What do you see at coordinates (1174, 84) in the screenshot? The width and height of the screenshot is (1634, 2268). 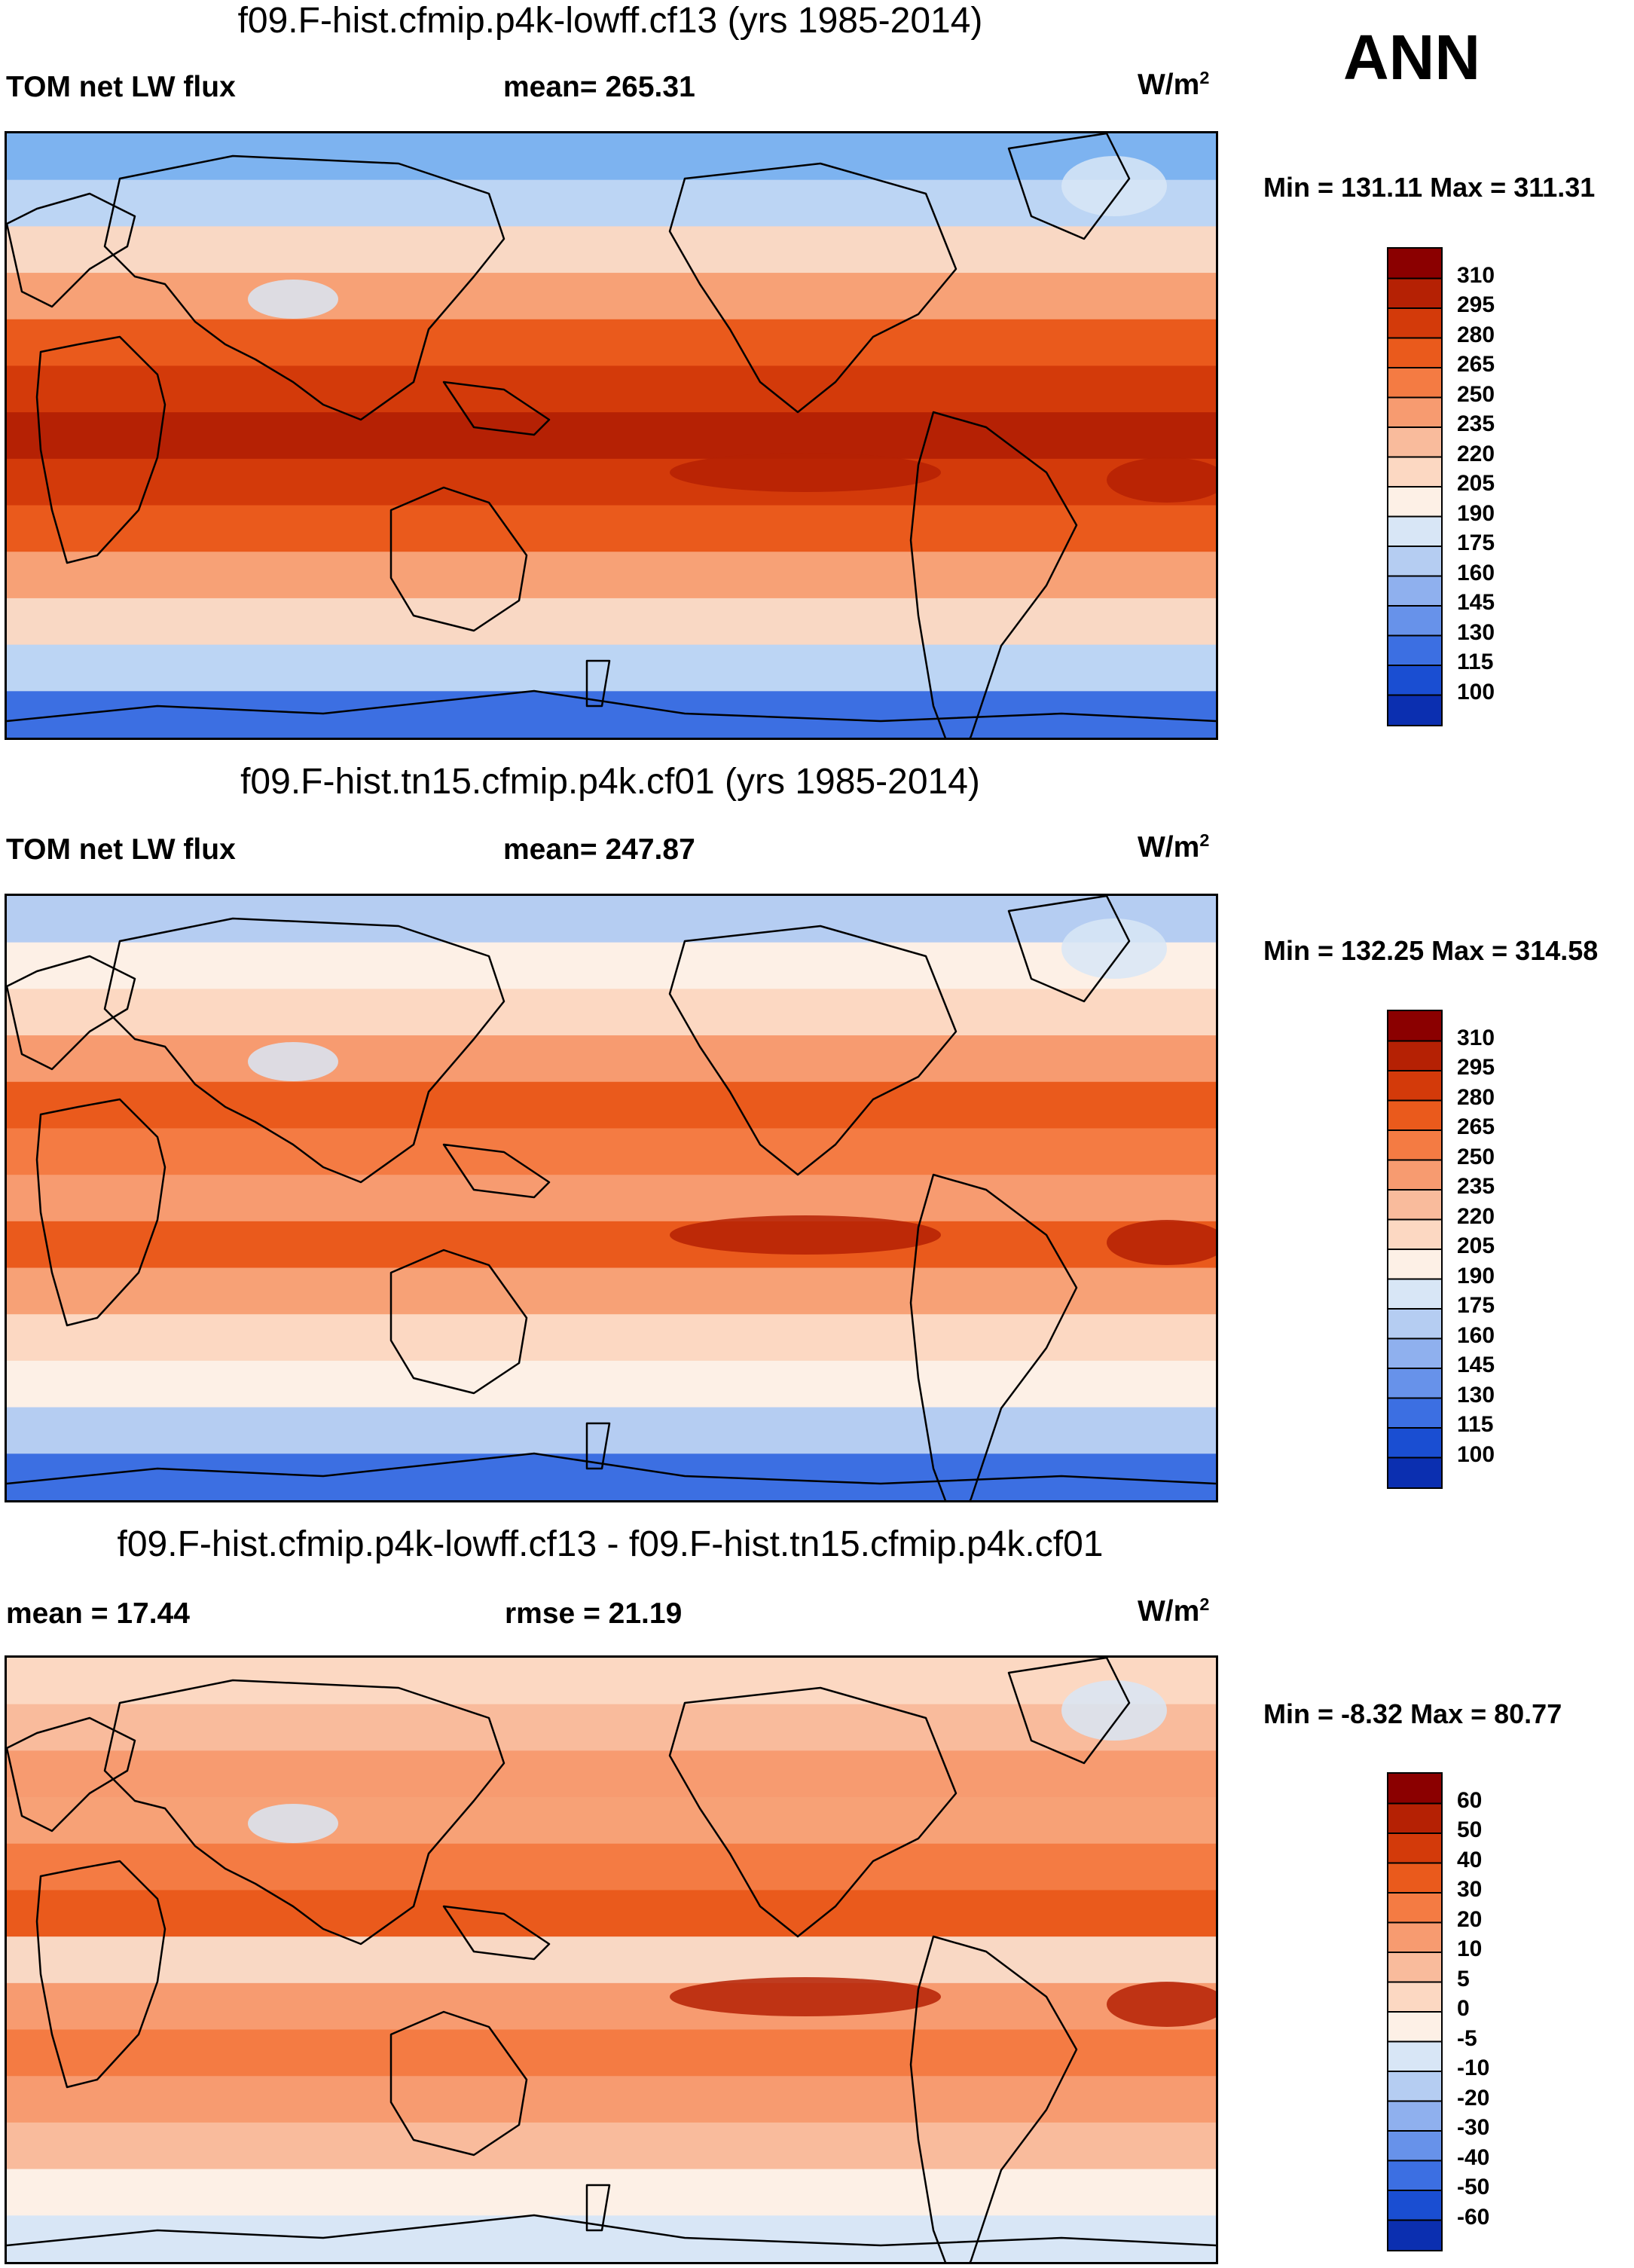 I see `panel-1-units: W/m2` at bounding box center [1174, 84].